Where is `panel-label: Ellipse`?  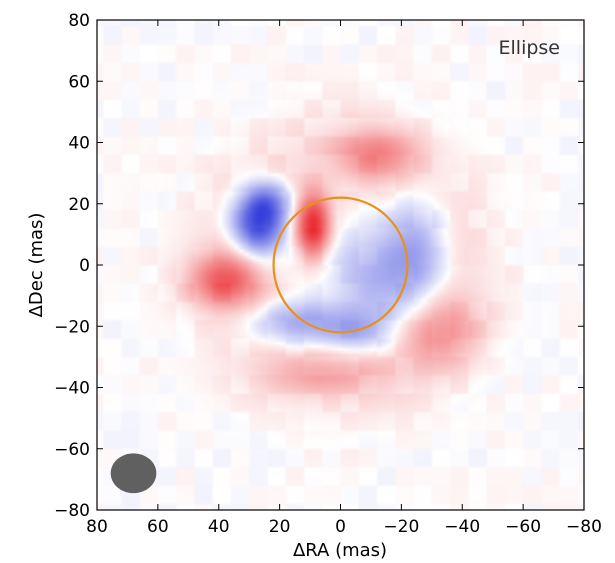
panel-label: Ellipse is located at coordinates (530, 48).